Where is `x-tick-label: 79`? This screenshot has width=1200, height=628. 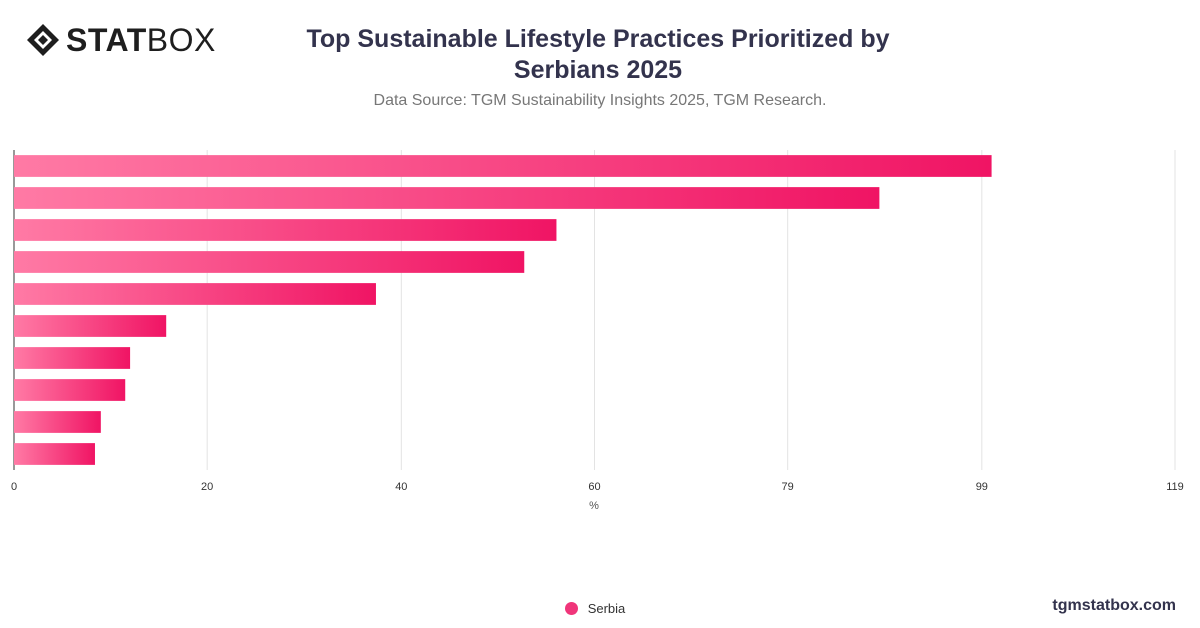
x-tick-label: 79 is located at coordinates (788, 487).